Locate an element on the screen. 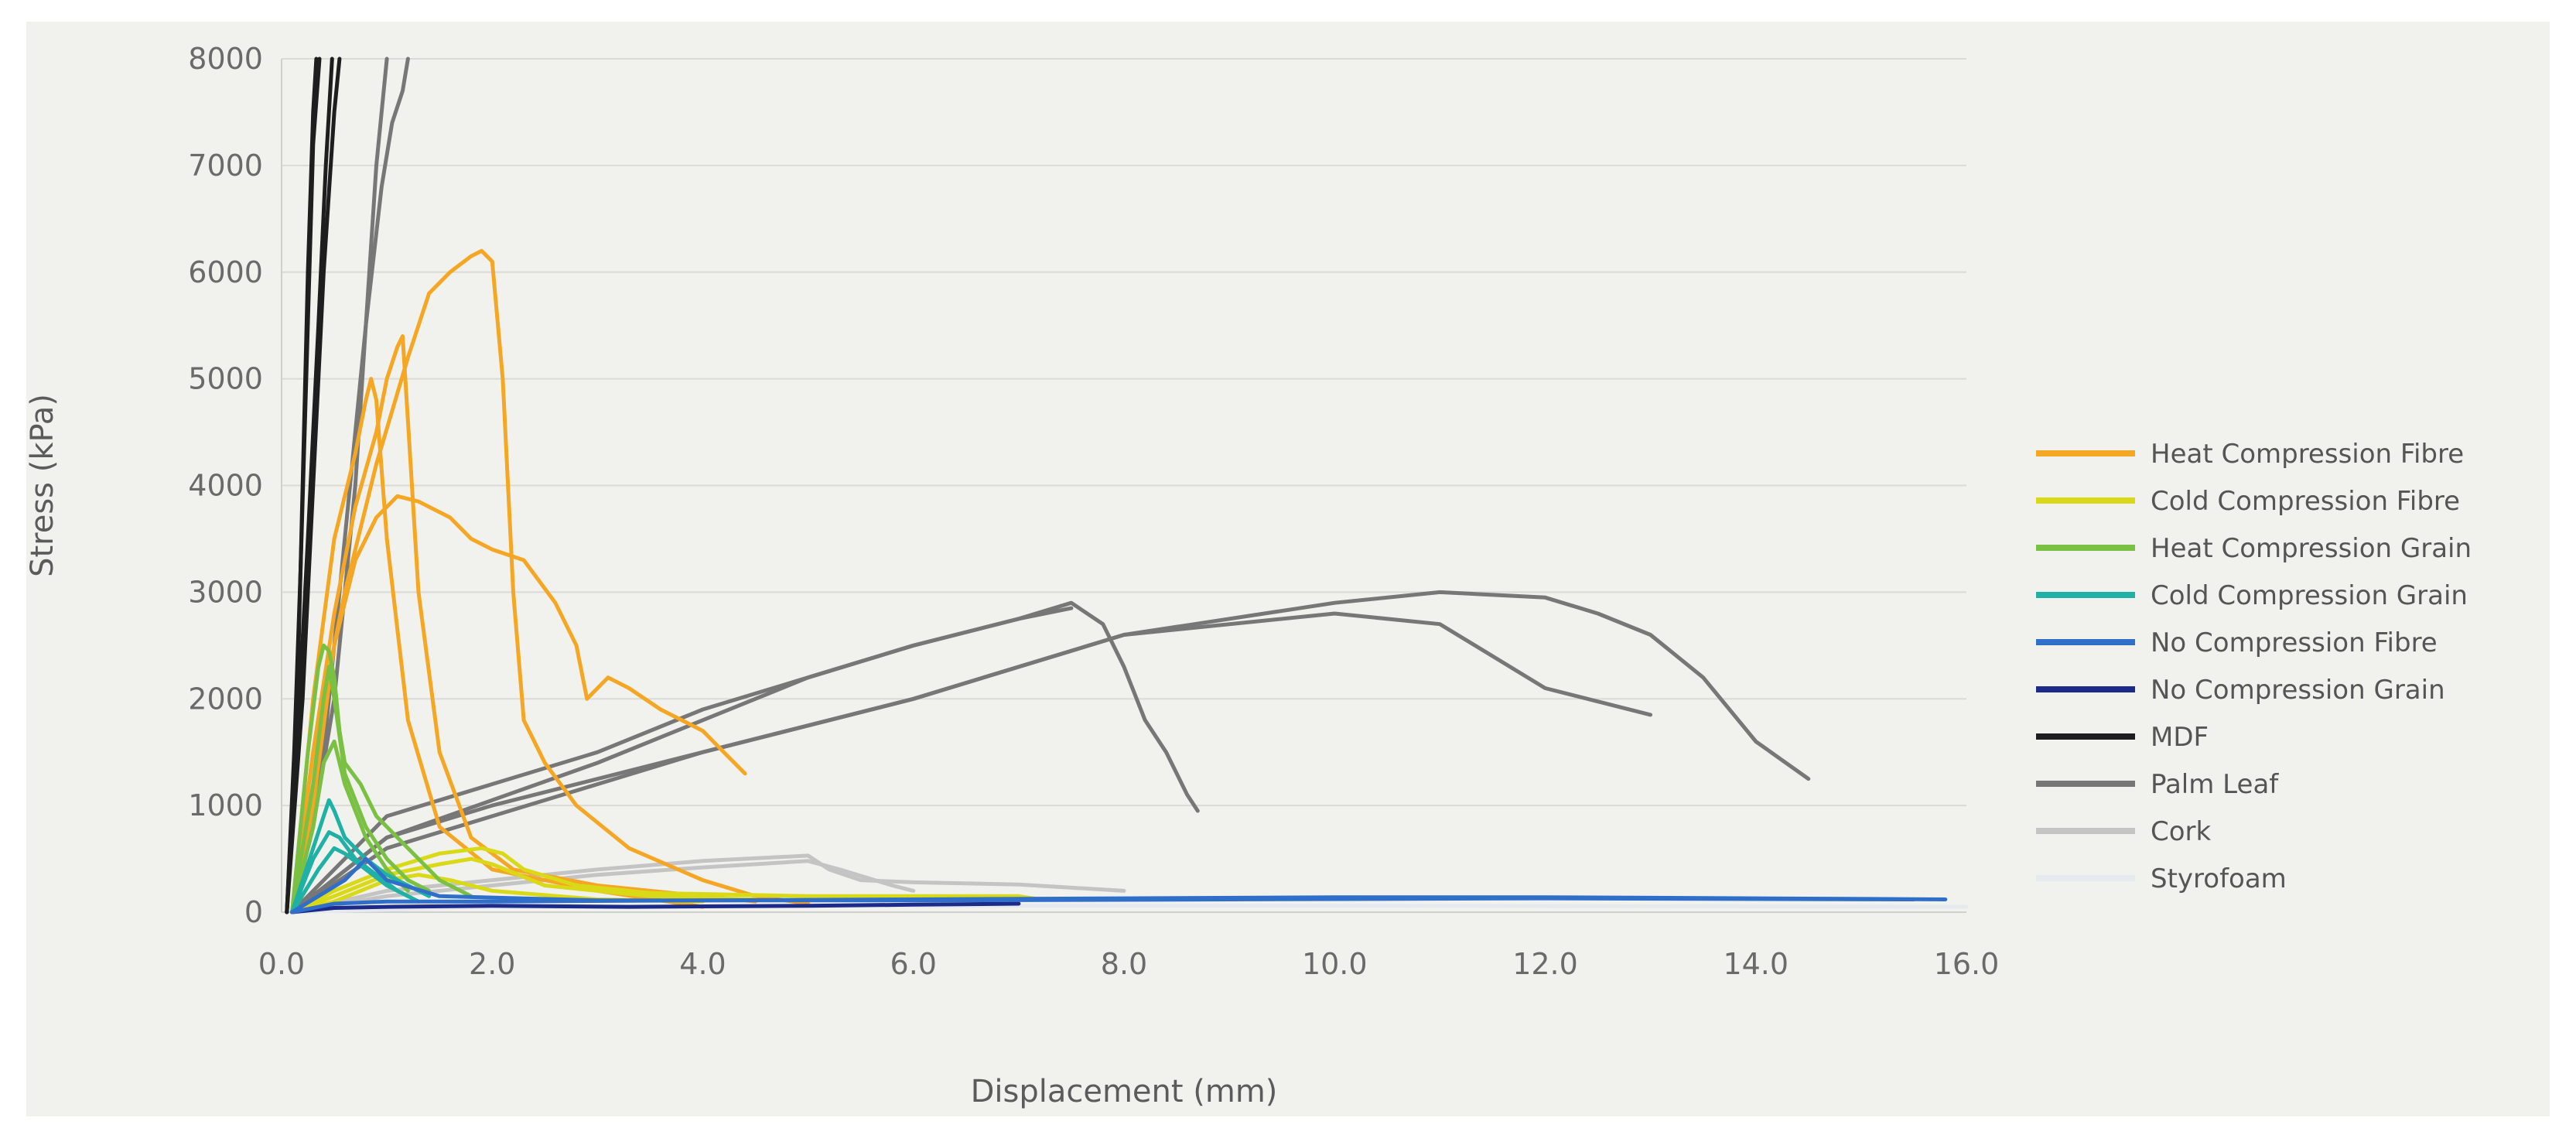  x-tick-label: 6.0 is located at coordinates (913, 964).